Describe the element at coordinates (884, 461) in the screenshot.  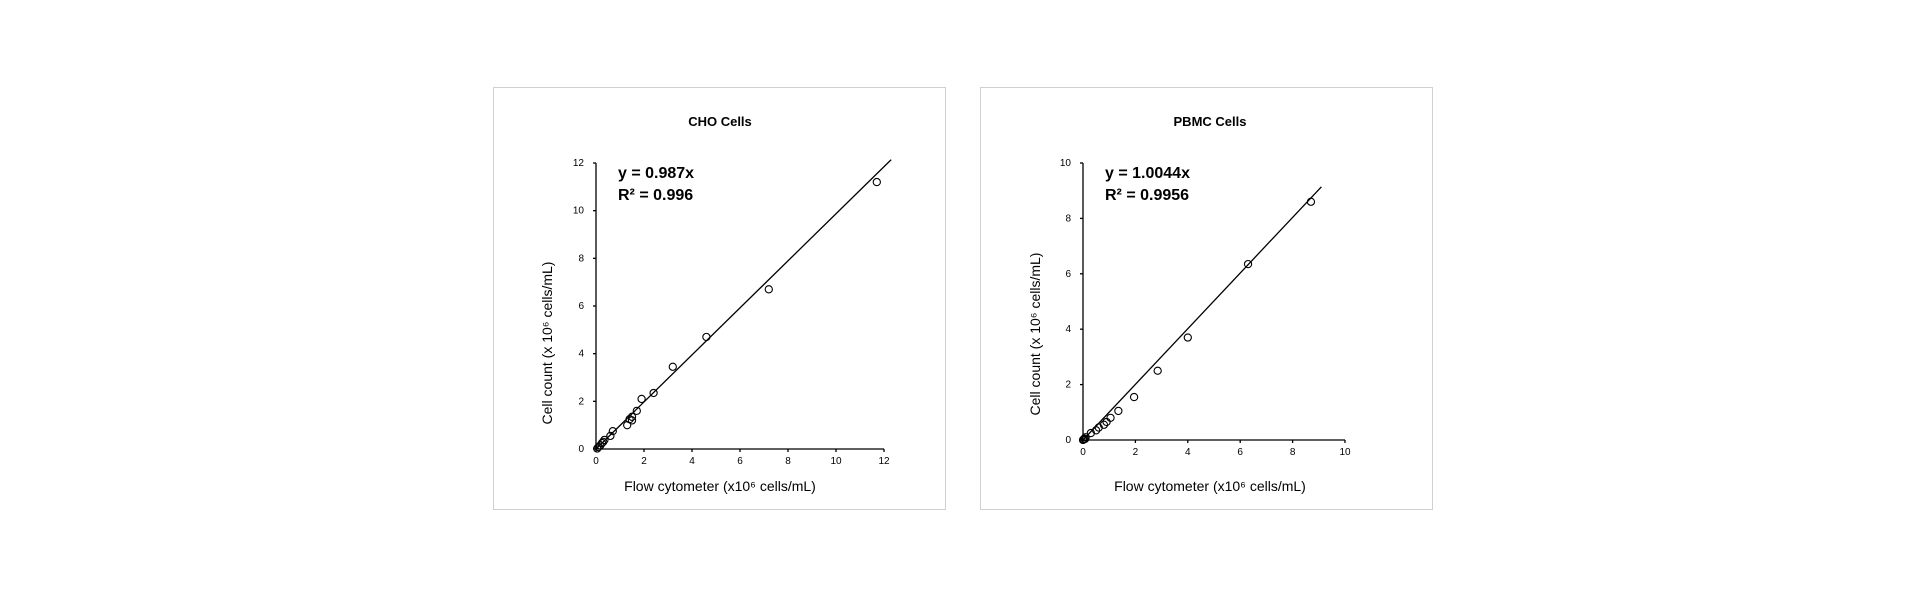
I see `x-tick-label: 12` at that location.